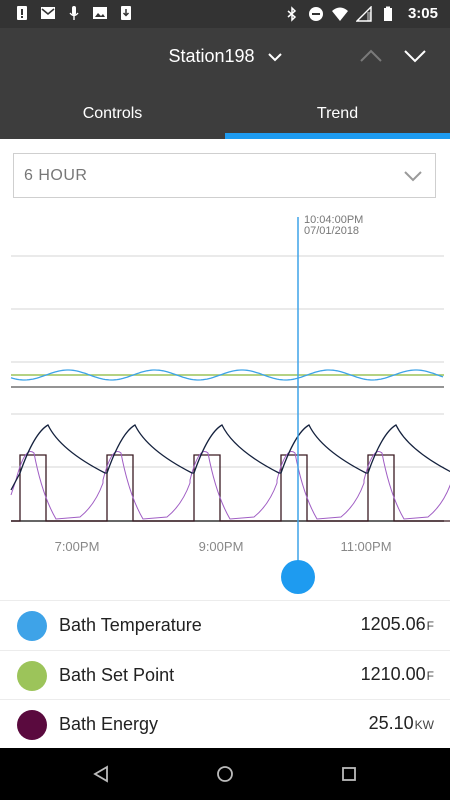  I want to click on microphone-icon, so click(74, 13).